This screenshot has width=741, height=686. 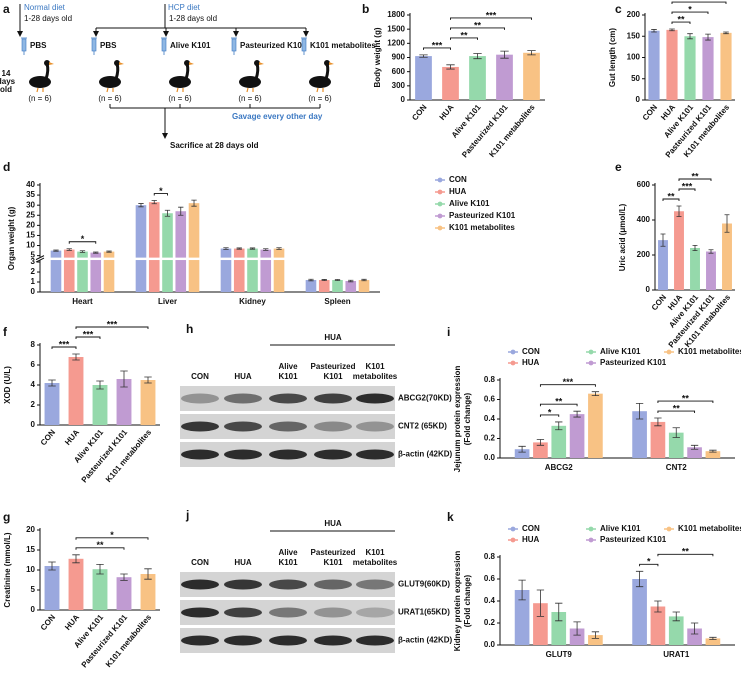 What do you see at coordinates (333, 562) in the screenshot?
I see `lane-label: K101` at bounding box center [333, 562].